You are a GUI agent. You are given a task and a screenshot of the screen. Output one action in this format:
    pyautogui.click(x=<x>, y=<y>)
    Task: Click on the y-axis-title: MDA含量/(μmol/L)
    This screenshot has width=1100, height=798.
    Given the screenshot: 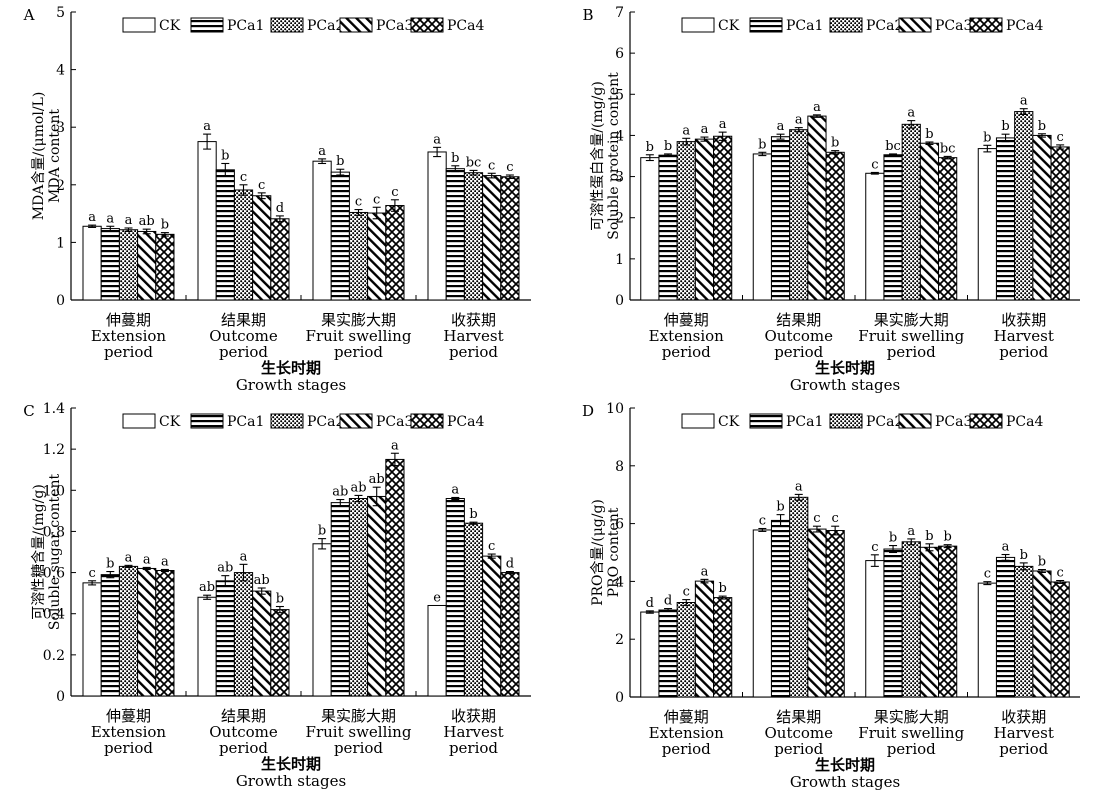 What is the action you would take?
    pyautogui.click(x=39, y=156)
    